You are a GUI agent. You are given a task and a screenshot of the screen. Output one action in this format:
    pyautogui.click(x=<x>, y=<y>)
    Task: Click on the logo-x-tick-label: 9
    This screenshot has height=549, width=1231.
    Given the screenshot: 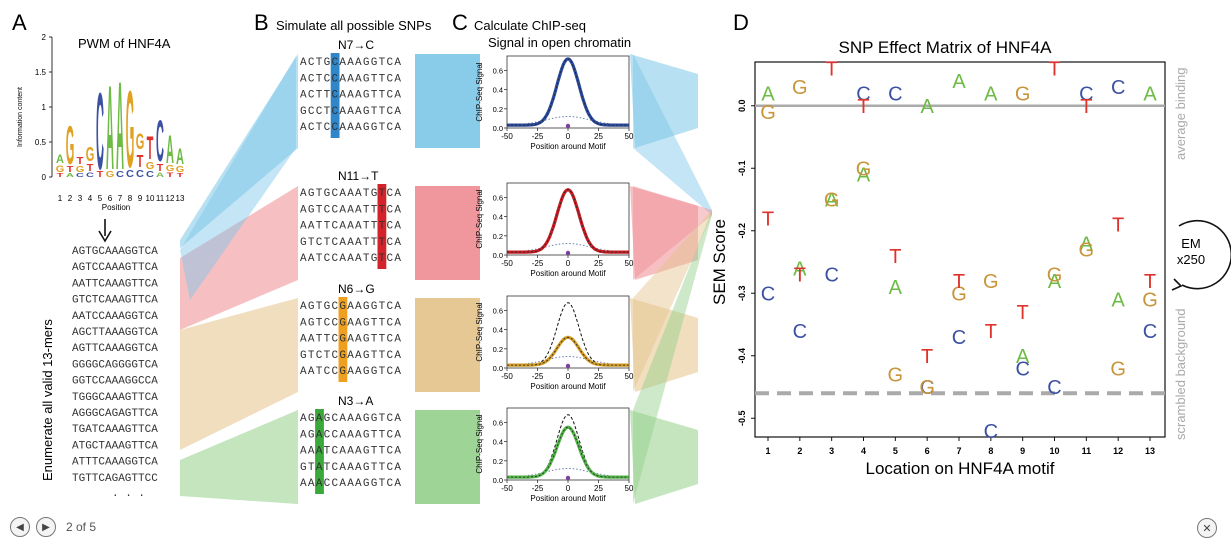 What is the action you would take?
    pyautogui.click(x=140, y=198)
    